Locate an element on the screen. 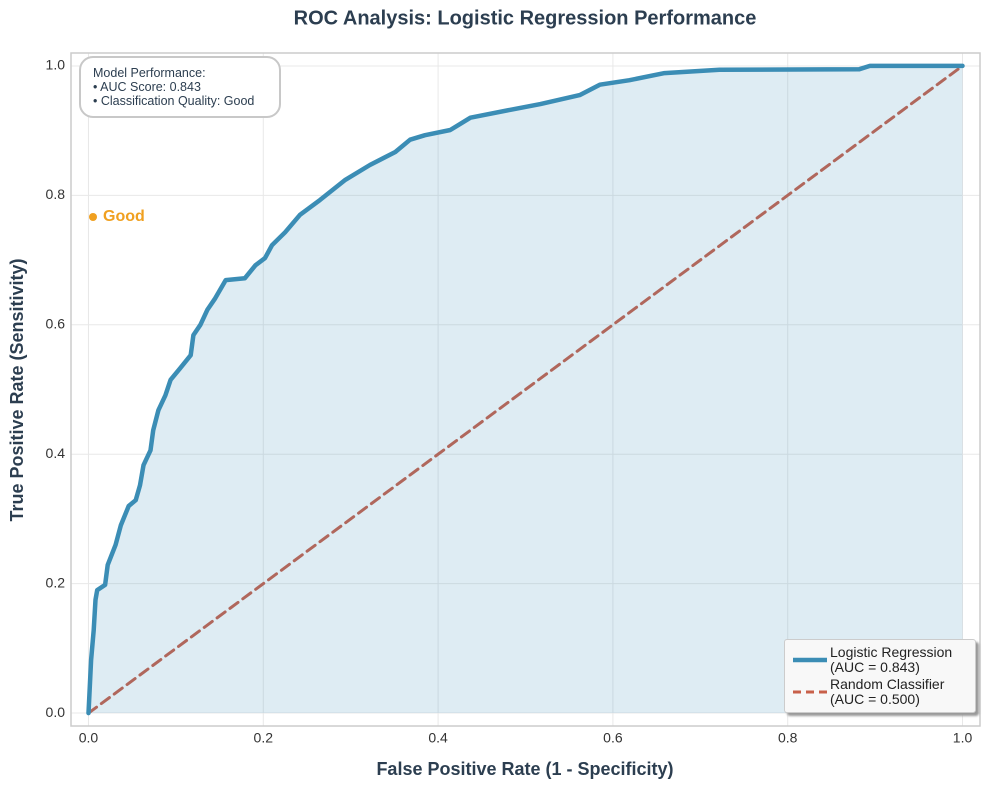 The image size is (989, 790). y-tick-label: 0.6 is located at coordinates (56, 323).